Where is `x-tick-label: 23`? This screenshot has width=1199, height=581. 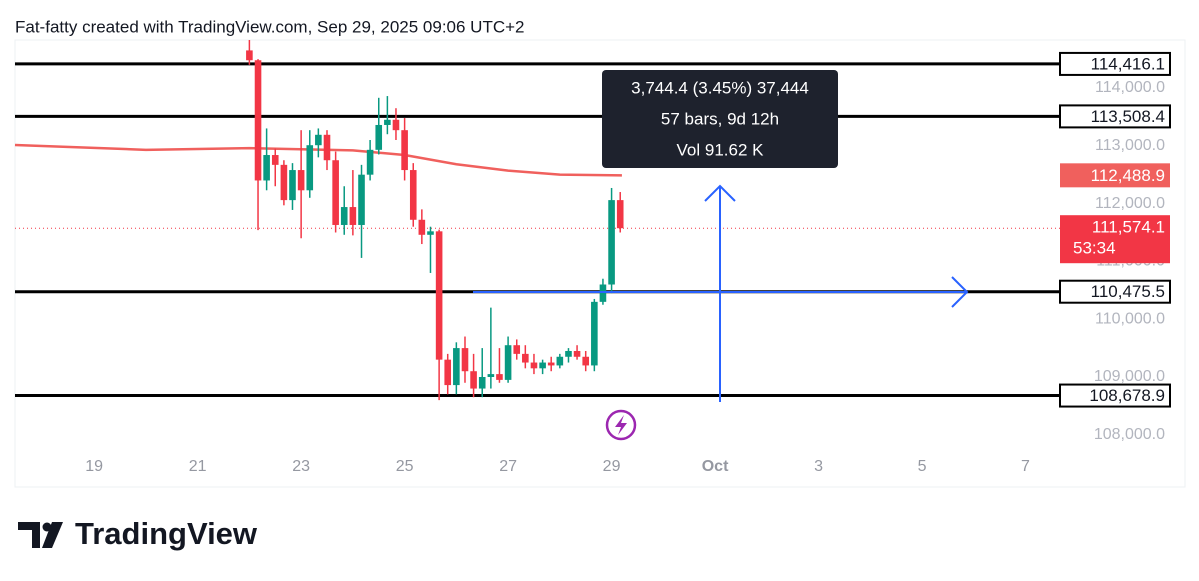 x-tick-label: 23 is located at coordinates (301, 466).